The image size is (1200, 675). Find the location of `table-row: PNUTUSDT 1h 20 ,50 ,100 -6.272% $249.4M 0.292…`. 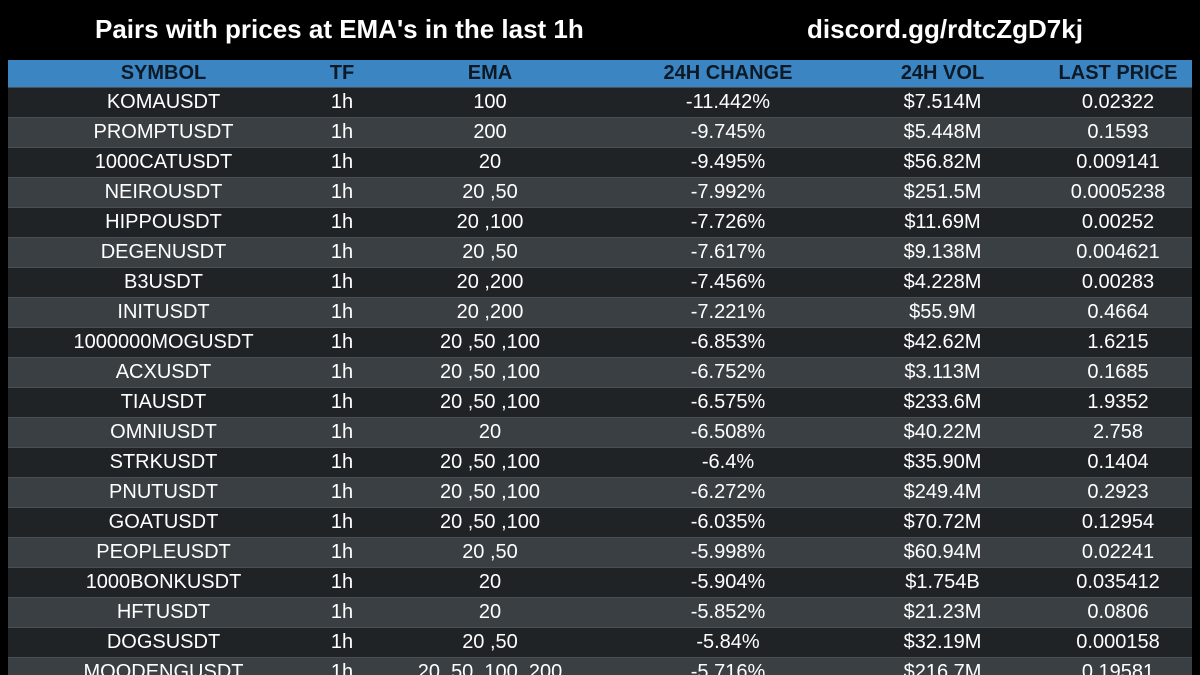

table-row: PNUTUSDT 1h 20 ,50 ,100 -6.272% $249.4M 0.292… is located at coordinates (600, 492).